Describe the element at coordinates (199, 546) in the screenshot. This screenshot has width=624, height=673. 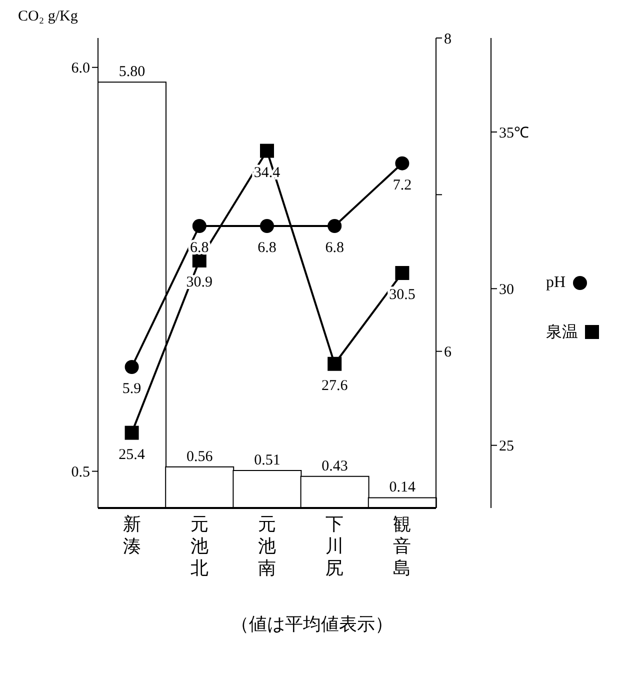
I see `x-tick-label: 元池北` at that location.